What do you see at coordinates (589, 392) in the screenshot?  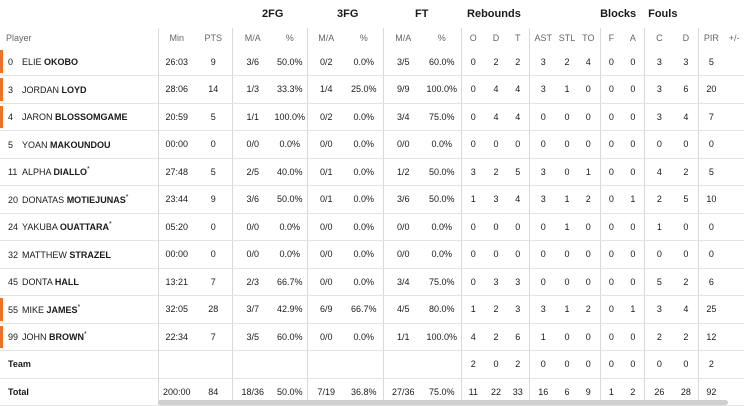 I see `stat-to: 9` at bounding box center [589, 392].